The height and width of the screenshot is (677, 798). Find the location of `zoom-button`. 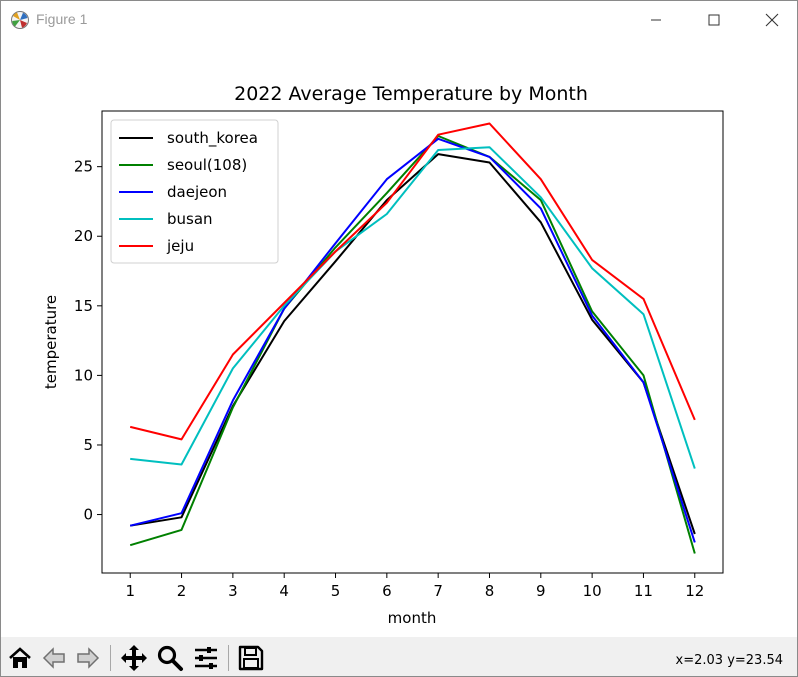

zoom-button is located at coordinates (170, 658).